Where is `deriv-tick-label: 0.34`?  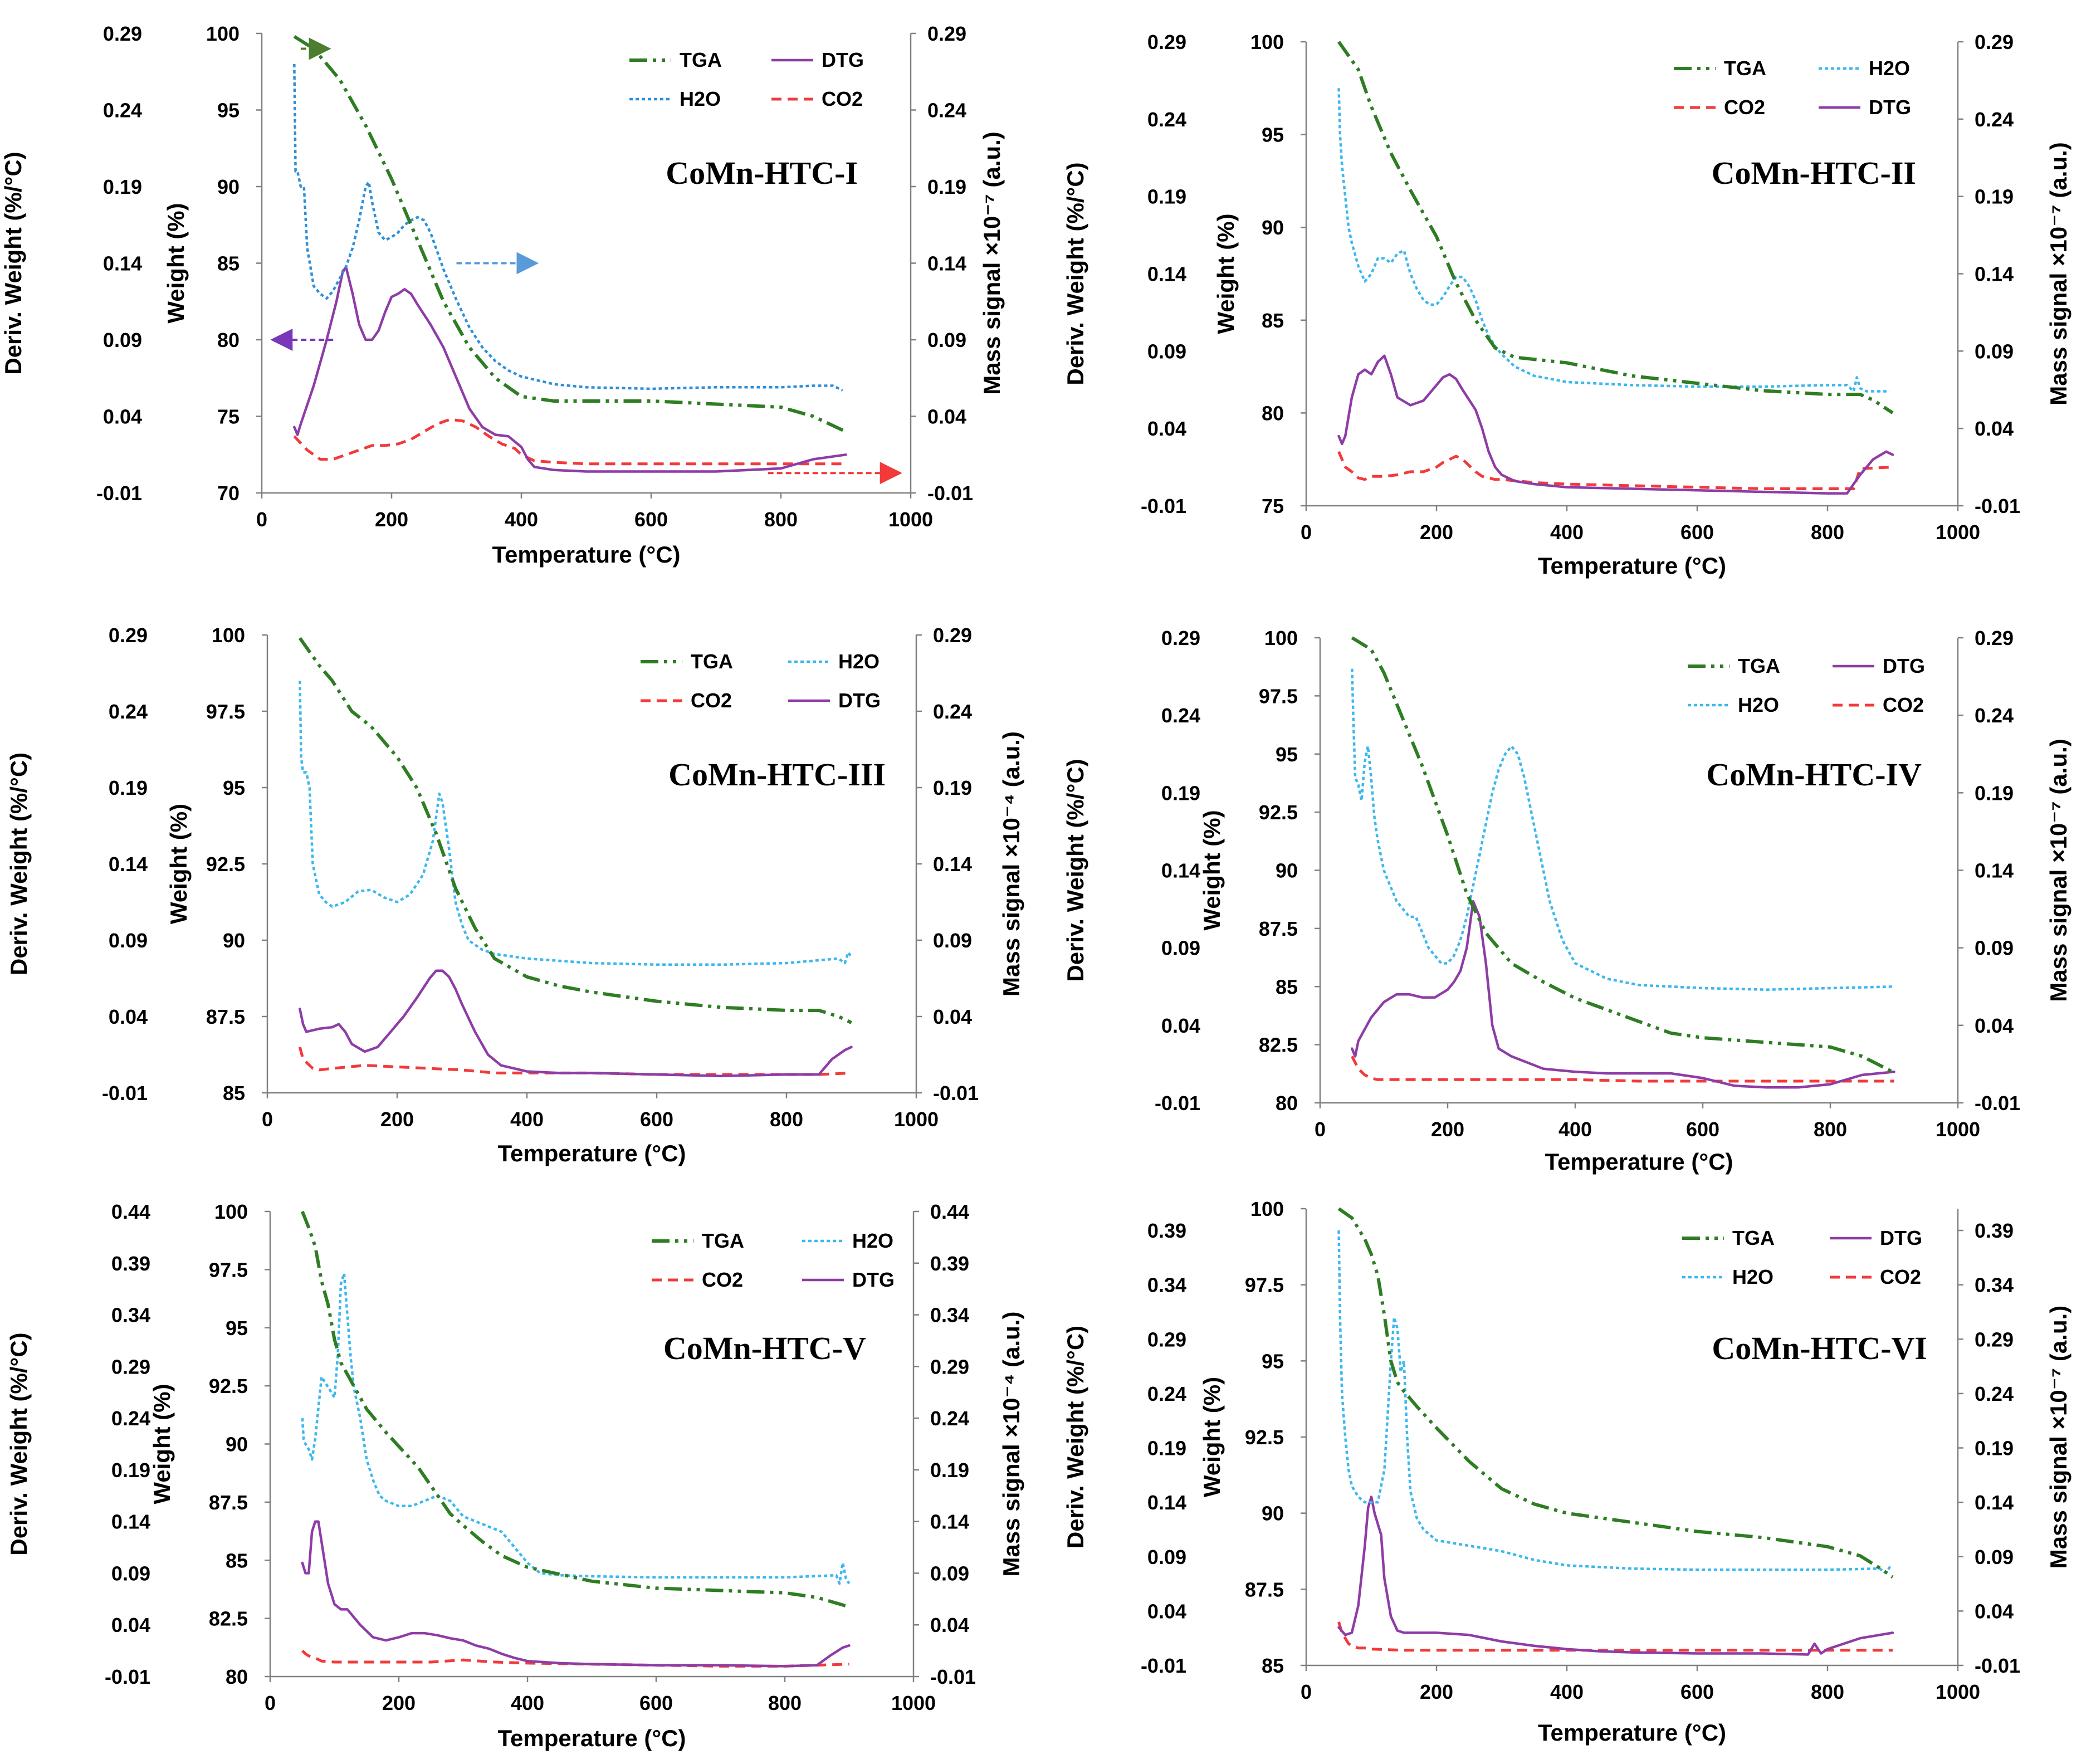
deriv-tick-label: 0.34 is located at coordinates (130, 1315).